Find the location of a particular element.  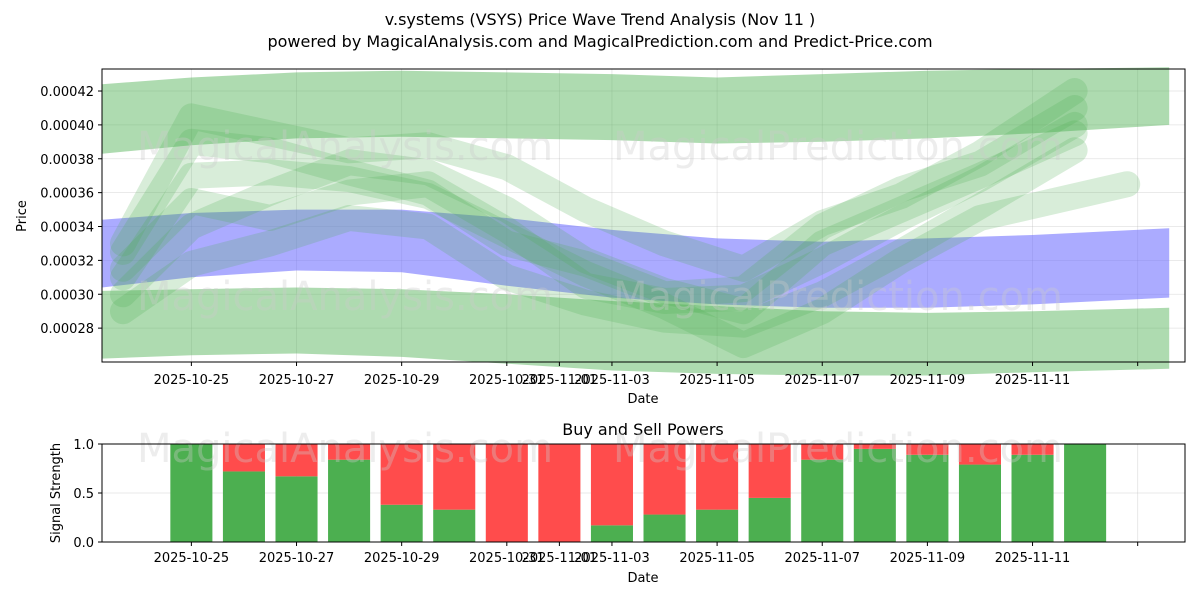

price-x-tick-label: 2025-11-07 is located at coordinates (822, 380).